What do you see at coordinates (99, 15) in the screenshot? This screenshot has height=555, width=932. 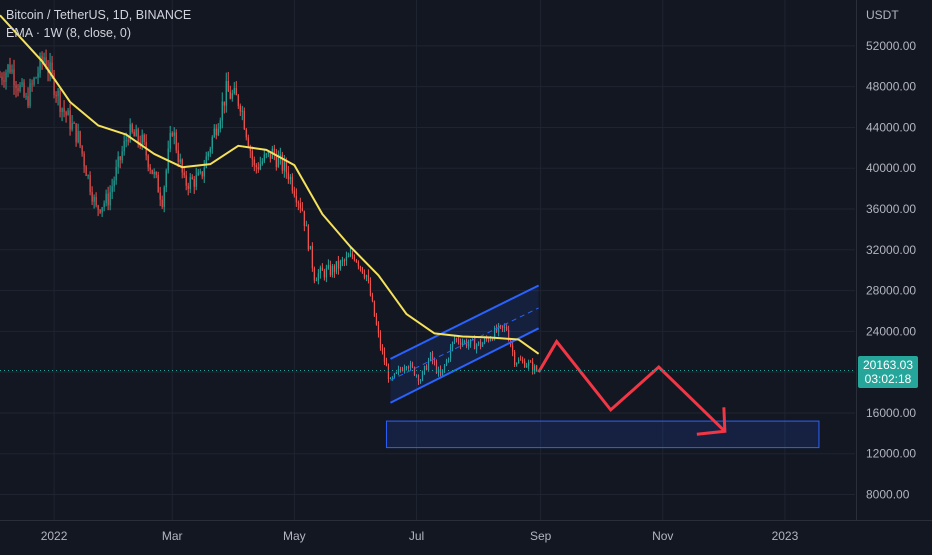 I see `chart-title: Bitcoin / TetherUS, 1D, BINANCE` at bounding box center [99, 15].